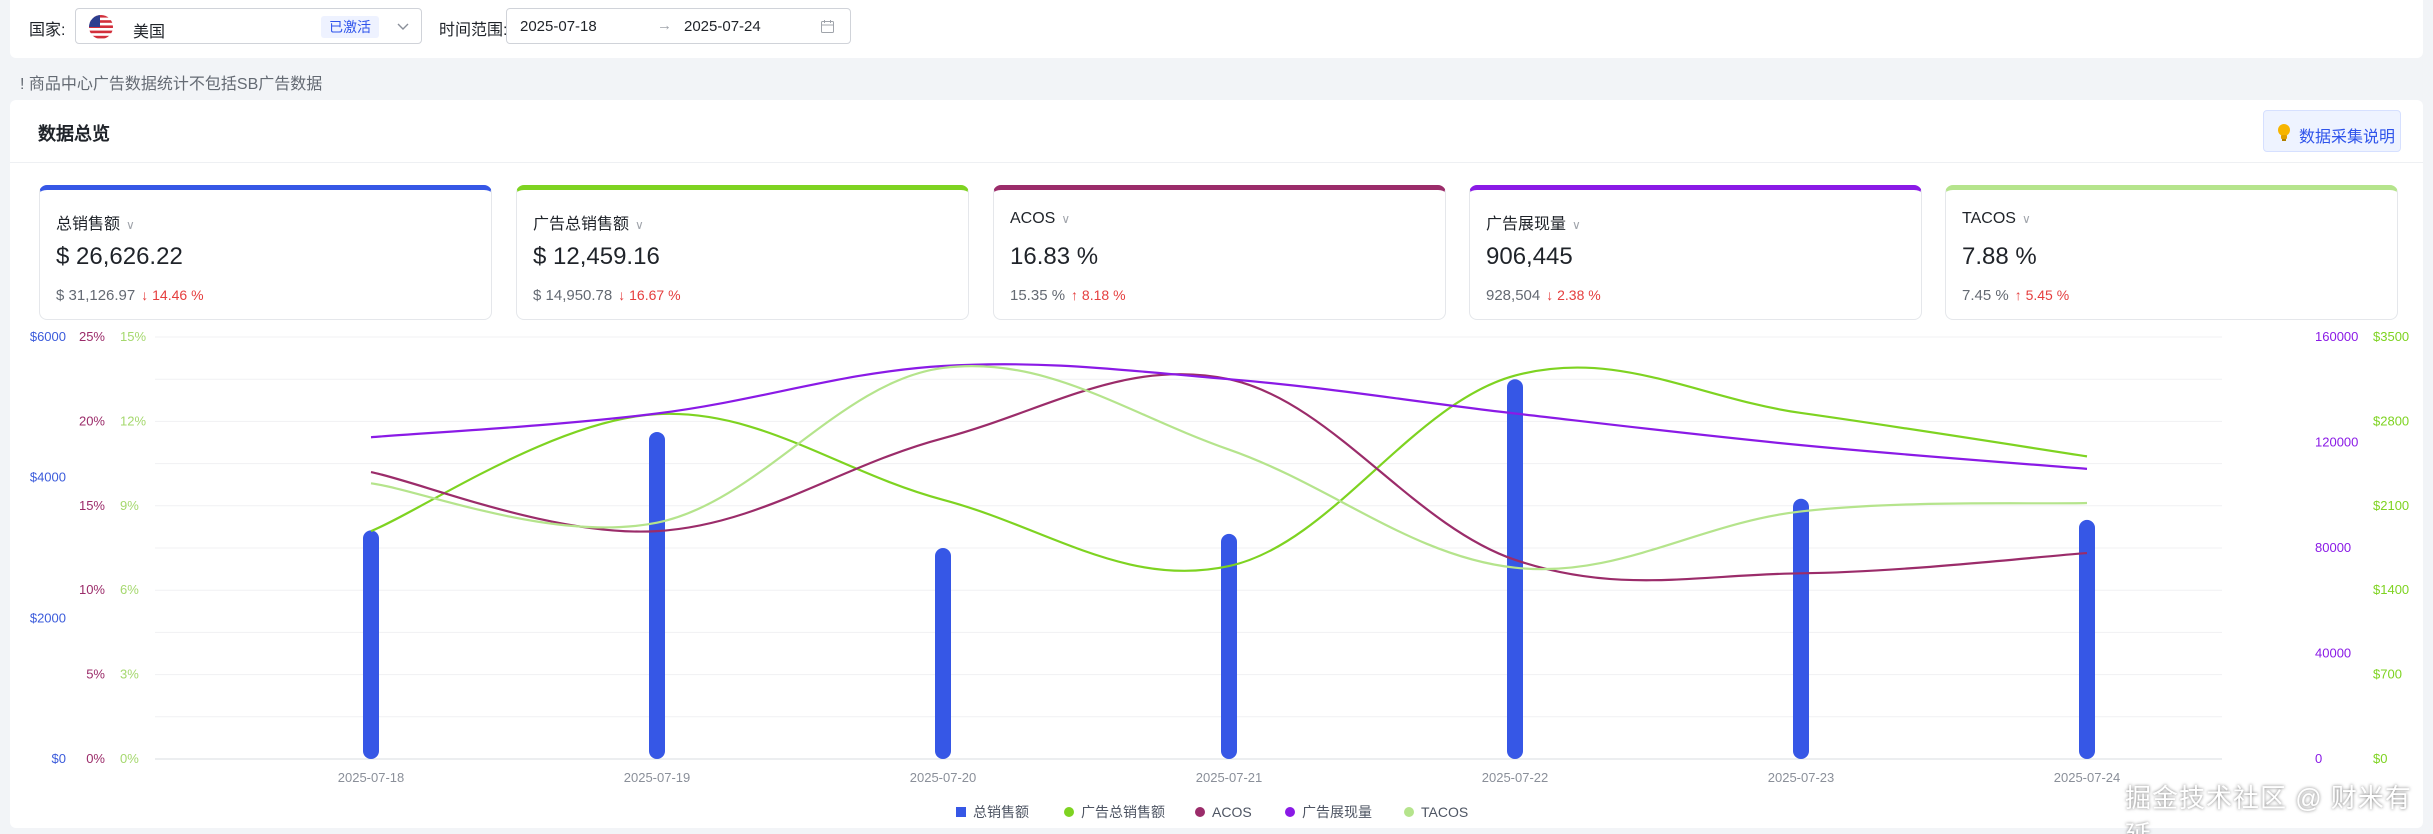 This screenshot has width=2433, height=834. What do you see at coordinates (95, 674) in the screenshot?
I see `acos-axis-tick: 5%` at bounding box center [95, 674].